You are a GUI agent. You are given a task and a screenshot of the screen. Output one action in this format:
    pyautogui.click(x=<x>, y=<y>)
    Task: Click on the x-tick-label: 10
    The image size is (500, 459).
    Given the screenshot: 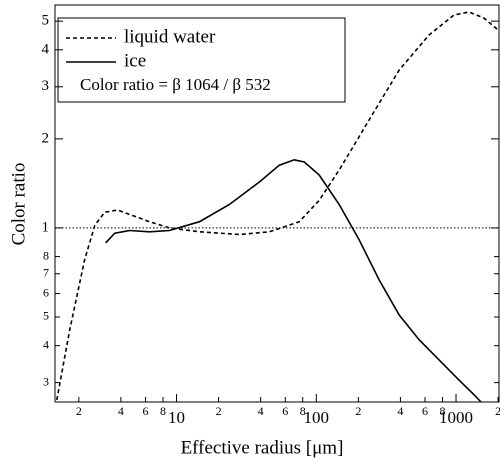 What is the action you would take?
    pyautogui.click(x=176, y=417)
    